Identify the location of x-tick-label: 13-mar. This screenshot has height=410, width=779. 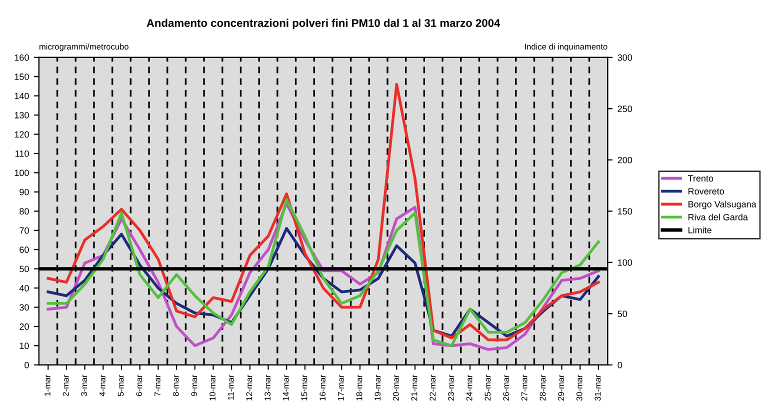
(267, 387).